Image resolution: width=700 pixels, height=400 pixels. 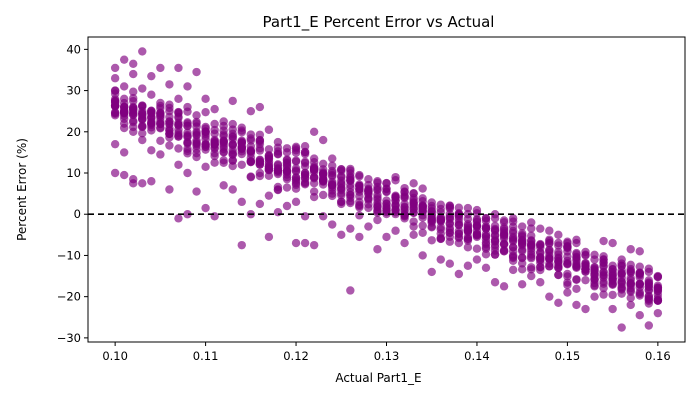 What do you see at coordinates (73, 49) in the screenshot?
I see `y-tick-label: 40` at bounding box center [73, 49].